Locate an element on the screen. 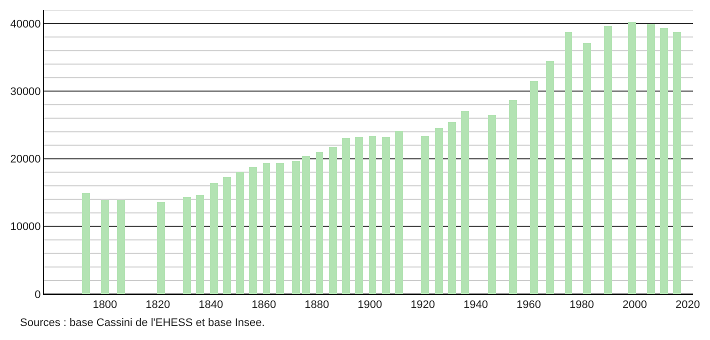 The height and width of the screenshot is (340, 710). x-tick-label: 1860 is located at coordinates (264, 305).